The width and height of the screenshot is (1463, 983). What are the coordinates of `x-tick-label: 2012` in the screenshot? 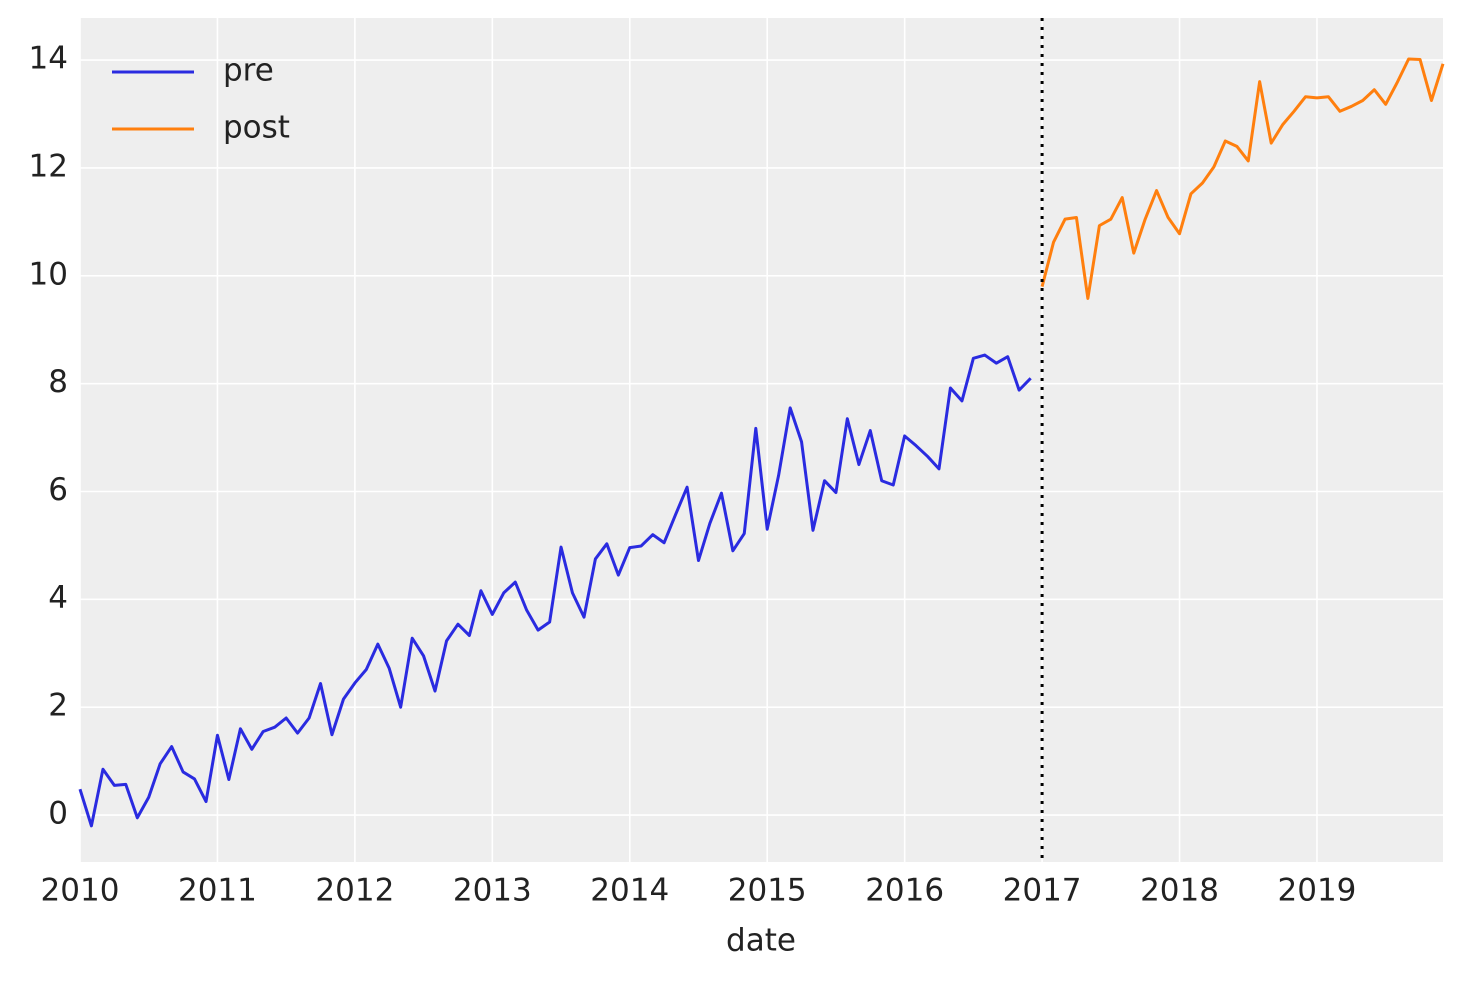 It's located at (354, 891).